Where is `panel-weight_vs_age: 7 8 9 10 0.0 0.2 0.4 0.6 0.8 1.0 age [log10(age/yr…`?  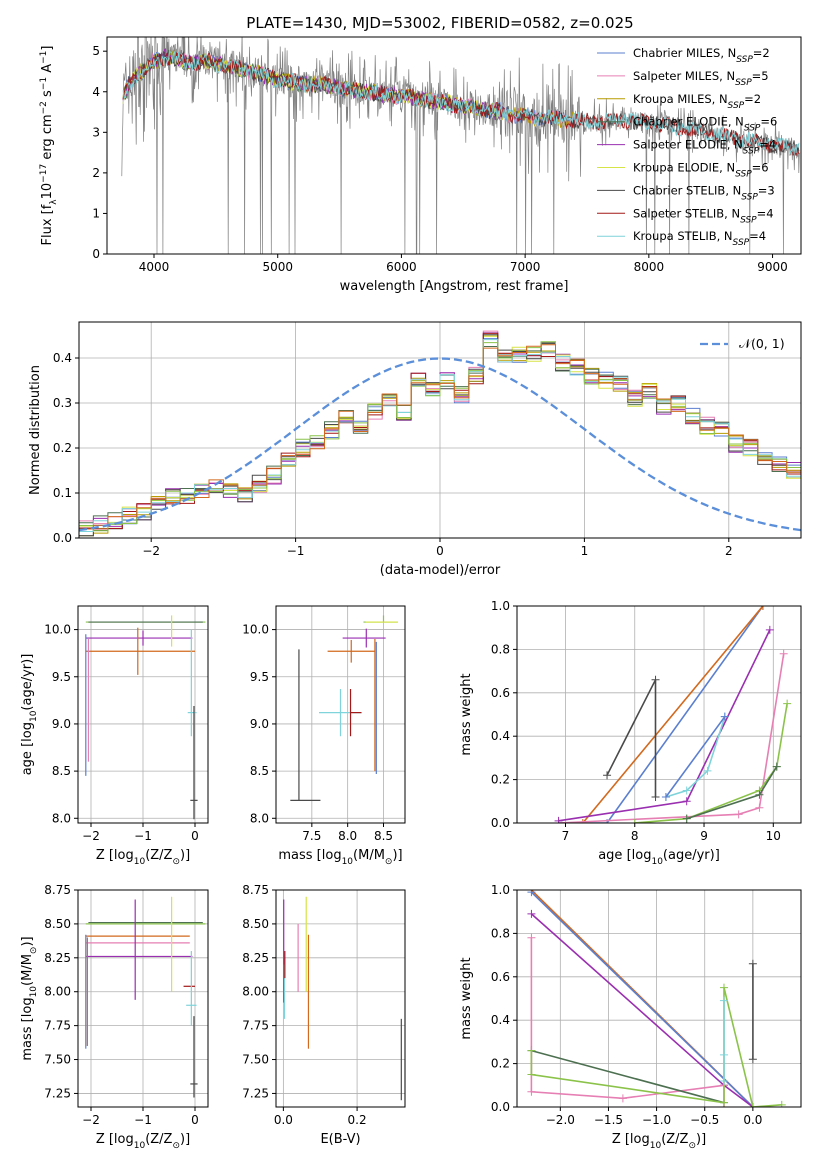 panel-weight_vs_age: 7 8 9 10 0.0 0.2 0.4 0.6 0.8 1.0 age [log10(age/yr… is located at coordinates (630, 733).